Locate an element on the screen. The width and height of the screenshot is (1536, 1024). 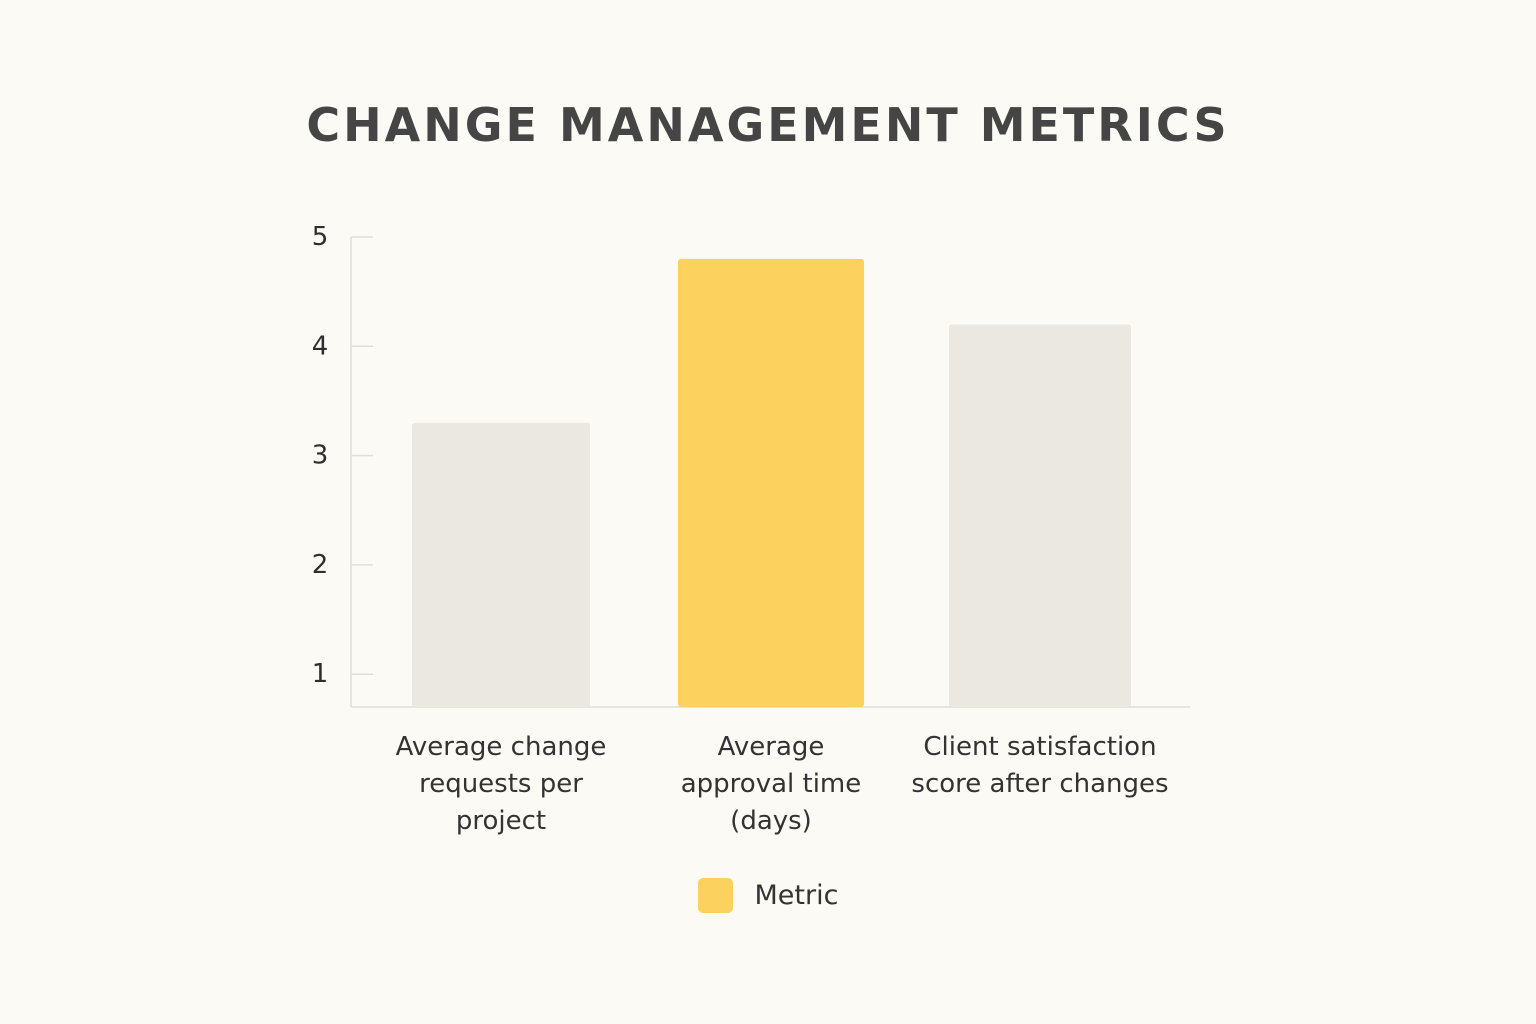
x-category-label-2: Average approval time (days) is located at coordinates (771, 784).